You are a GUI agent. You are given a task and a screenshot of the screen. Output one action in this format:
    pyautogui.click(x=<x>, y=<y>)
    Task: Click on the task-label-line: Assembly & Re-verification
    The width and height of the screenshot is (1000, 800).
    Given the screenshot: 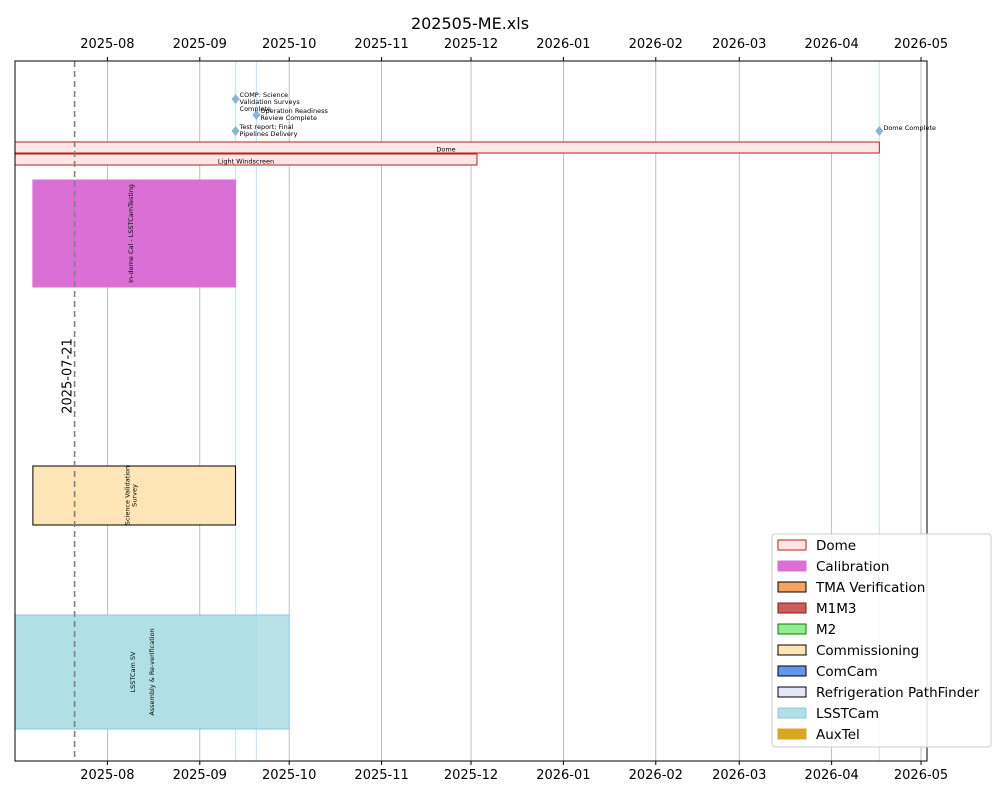 What is the action you would take?
    pyautogui.click(x=152, y=671)
    